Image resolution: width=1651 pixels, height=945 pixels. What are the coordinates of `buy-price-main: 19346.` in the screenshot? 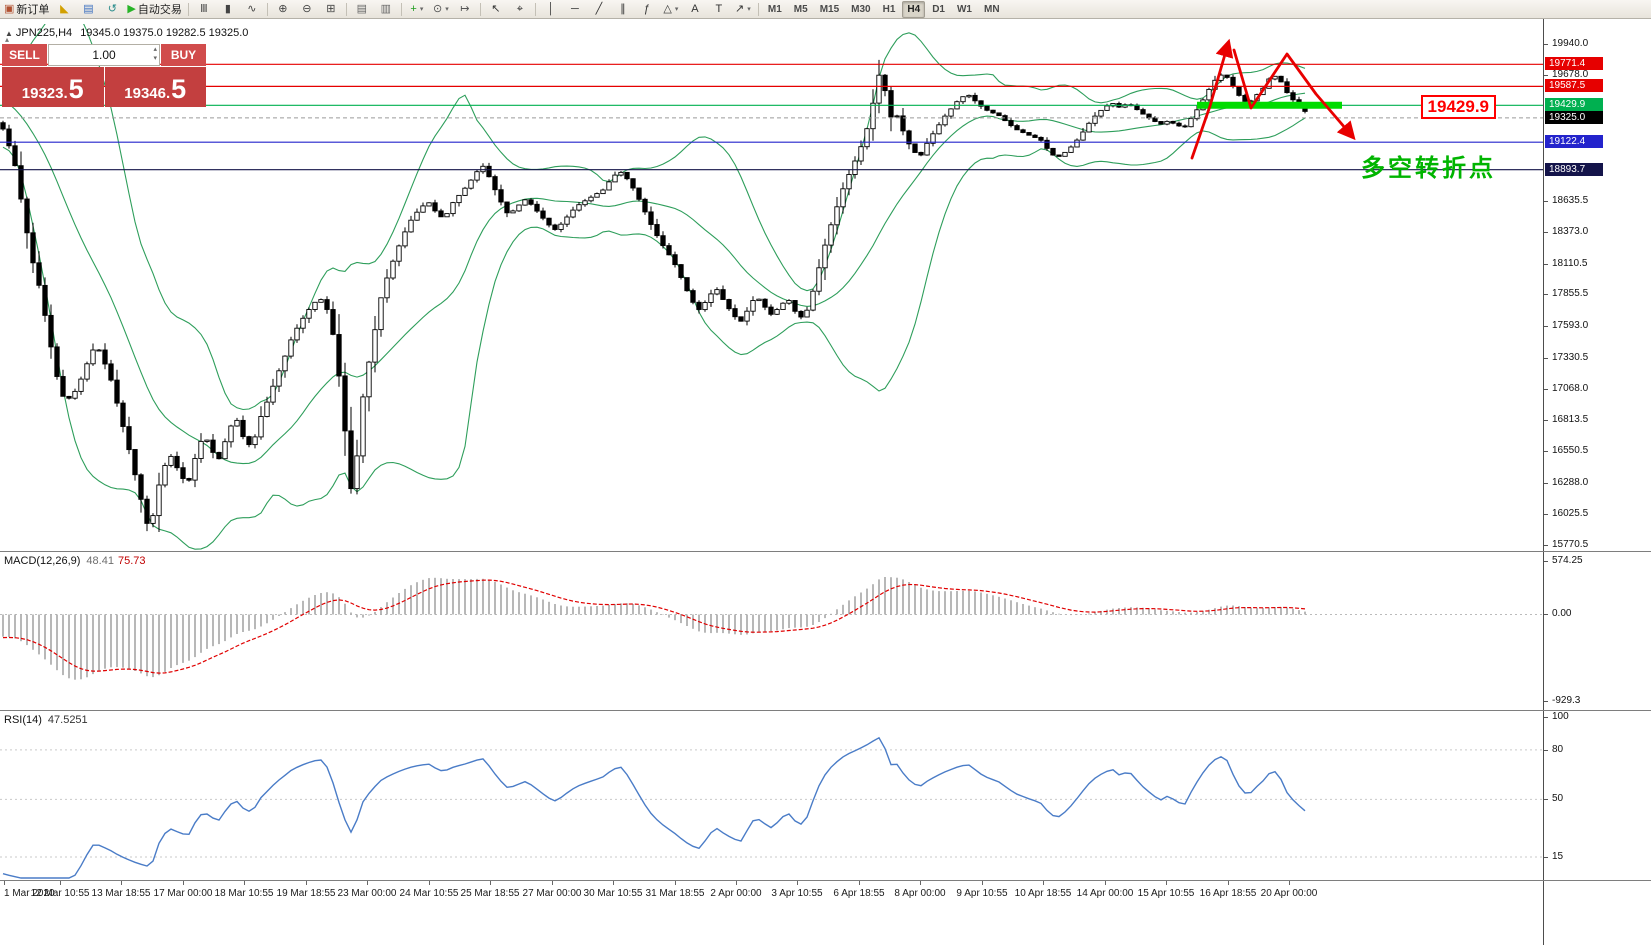 It's located at (147, 93).